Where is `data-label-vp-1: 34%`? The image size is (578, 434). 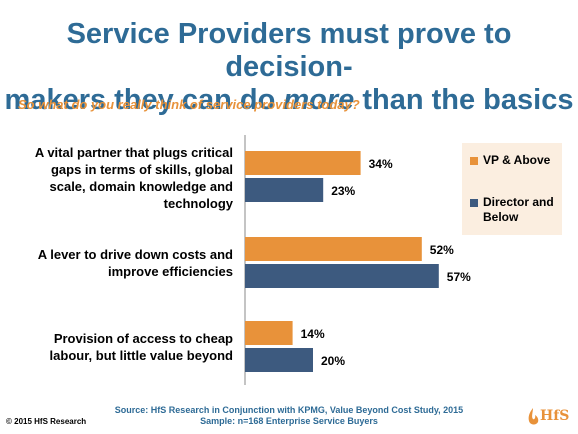 data-label-vp-1: 34% is located at coordinates (381, 164).